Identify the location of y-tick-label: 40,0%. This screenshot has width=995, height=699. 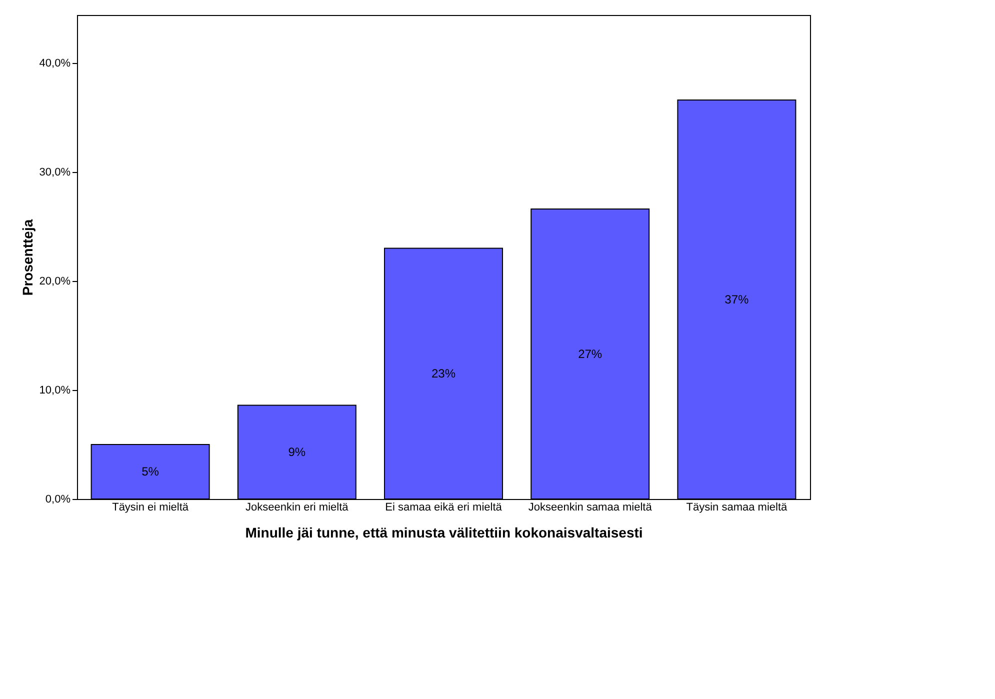
(55, 63).